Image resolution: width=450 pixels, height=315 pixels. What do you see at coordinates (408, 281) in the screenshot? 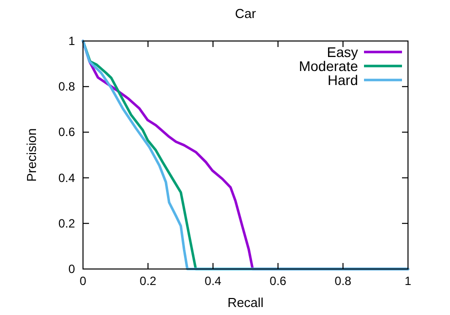
I see `x-tick-label: 1` at bounding box center [408, 281].